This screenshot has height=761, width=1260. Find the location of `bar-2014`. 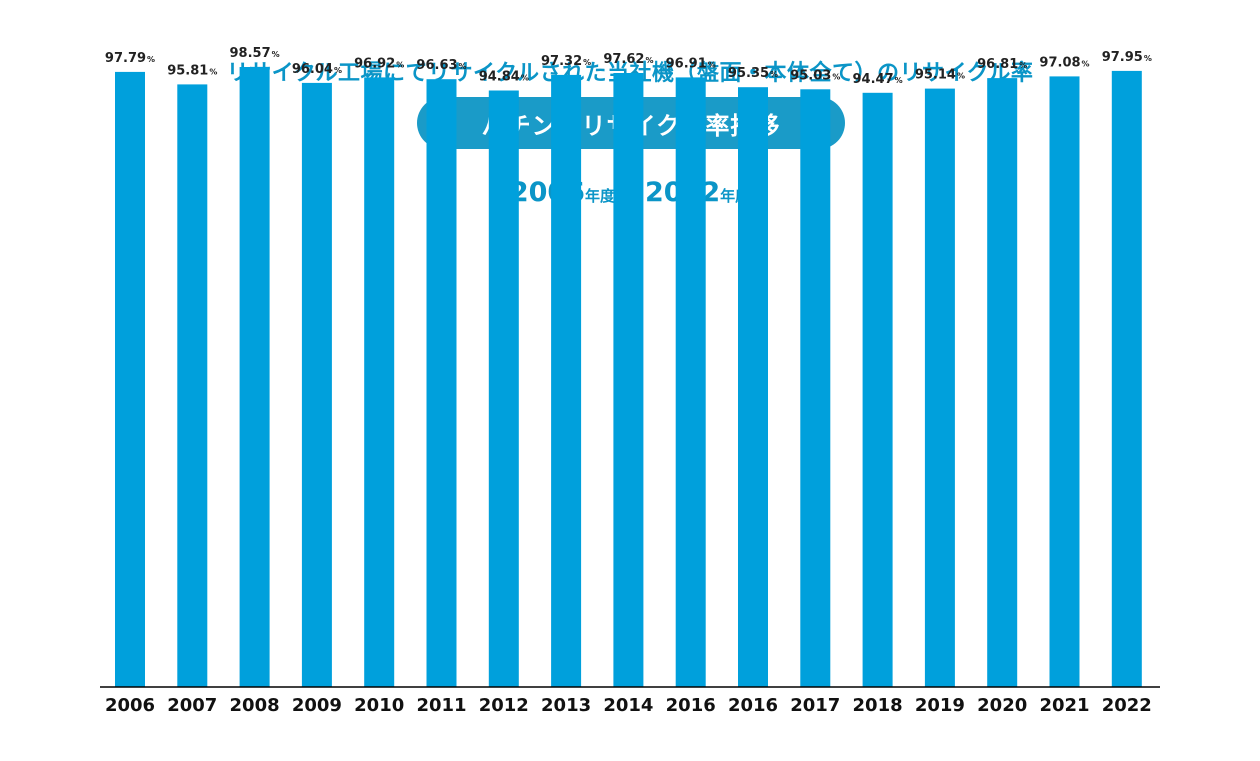

bar-2014 is located at coordinates (628, 380).